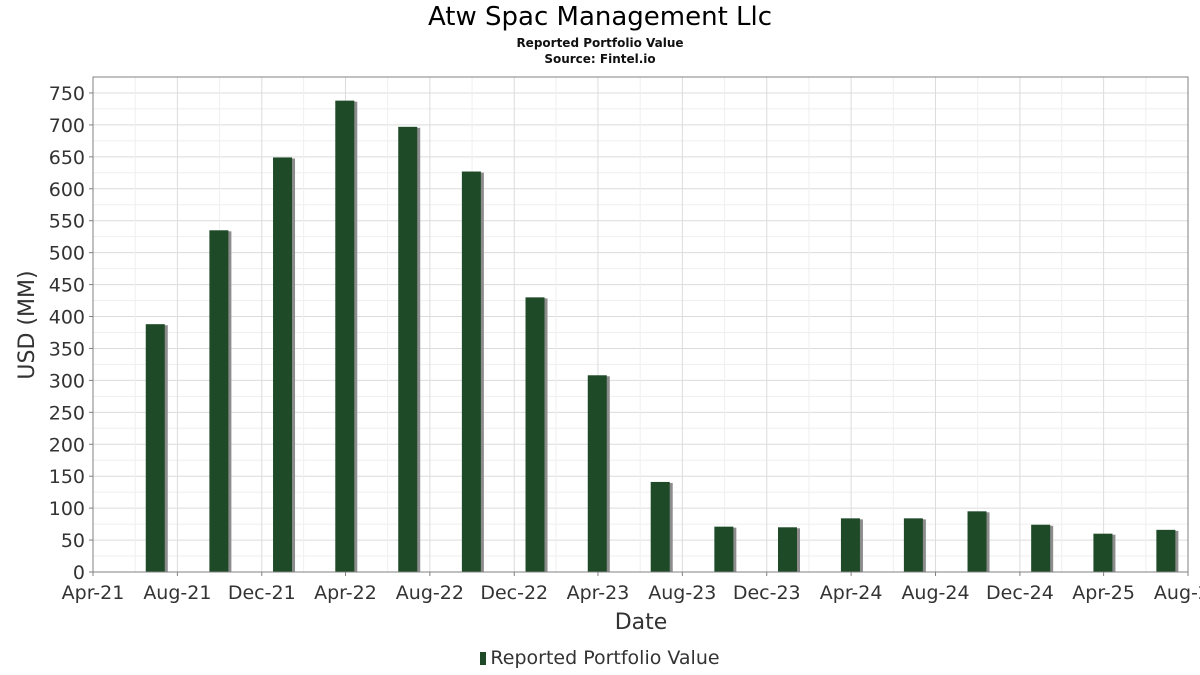 This screenshot has height=675, width=1200. What do you see at coordinates (67, 413) in the screenshot?
I see `y-tick-label: 250` at bounding box center [67, 413].